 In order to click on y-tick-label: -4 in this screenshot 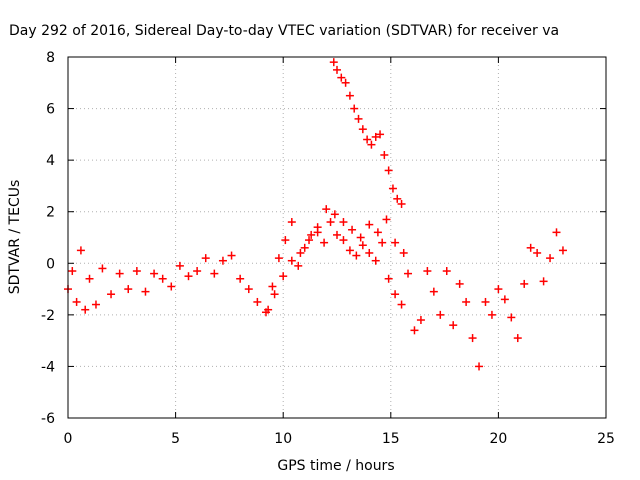, I will do `click(48, 367)`.